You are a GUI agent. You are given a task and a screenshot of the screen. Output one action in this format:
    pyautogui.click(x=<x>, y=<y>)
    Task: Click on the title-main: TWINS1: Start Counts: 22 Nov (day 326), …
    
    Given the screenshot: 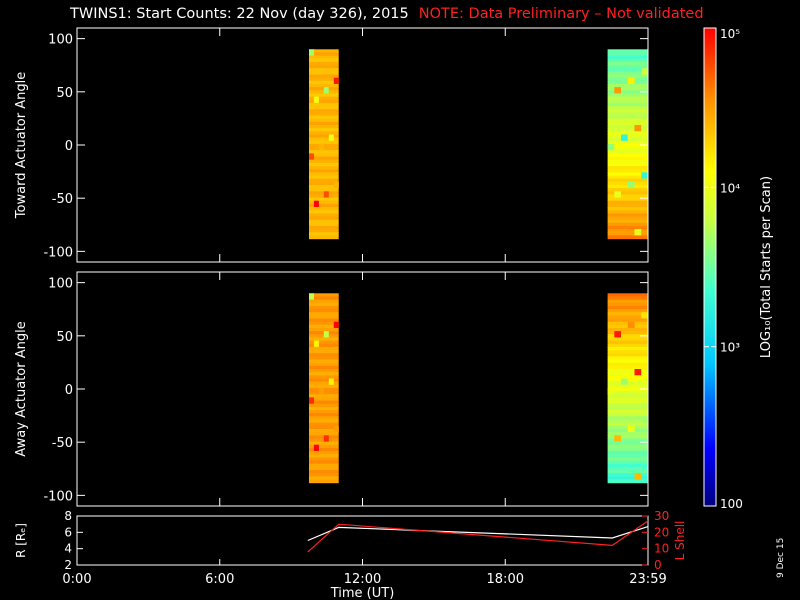 What is the action you would take?
    pyautogui.click(x=239, y=14)
    